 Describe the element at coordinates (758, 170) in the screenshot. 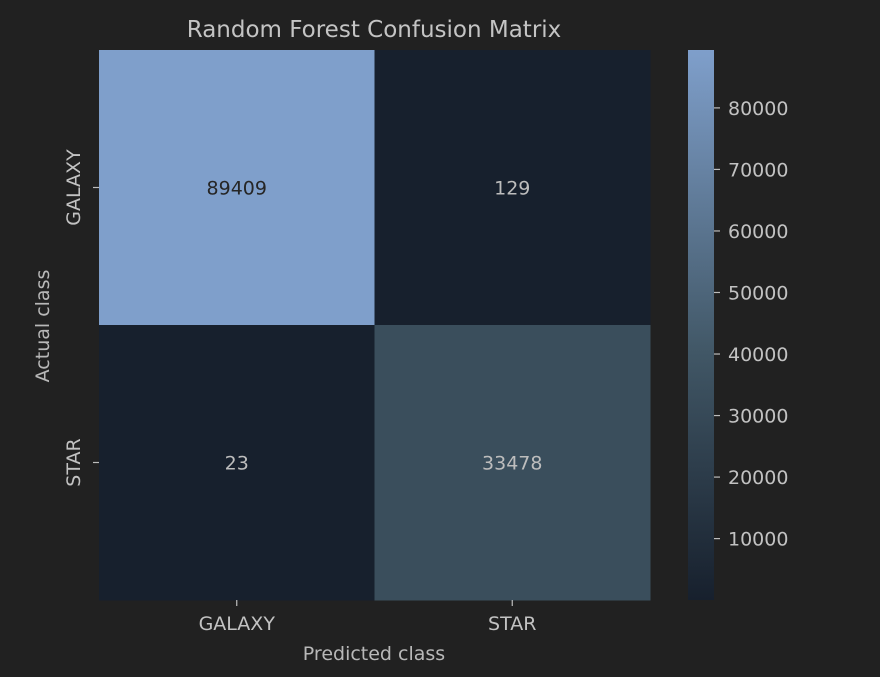

I see `colorbar-tick-label: 70000` at that location.